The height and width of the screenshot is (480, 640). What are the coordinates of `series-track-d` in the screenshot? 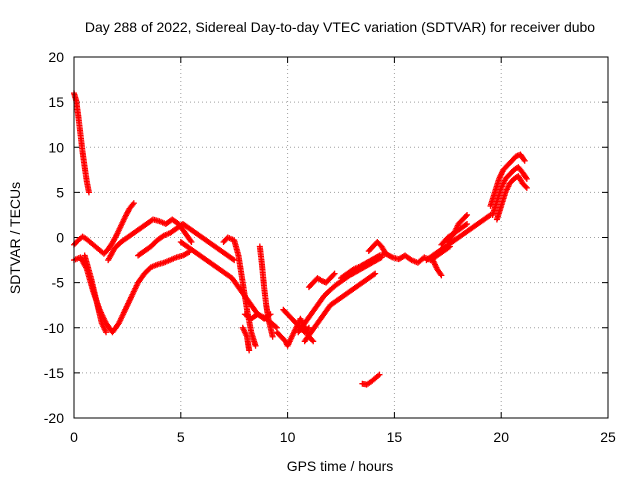 It's located at (95, 294).